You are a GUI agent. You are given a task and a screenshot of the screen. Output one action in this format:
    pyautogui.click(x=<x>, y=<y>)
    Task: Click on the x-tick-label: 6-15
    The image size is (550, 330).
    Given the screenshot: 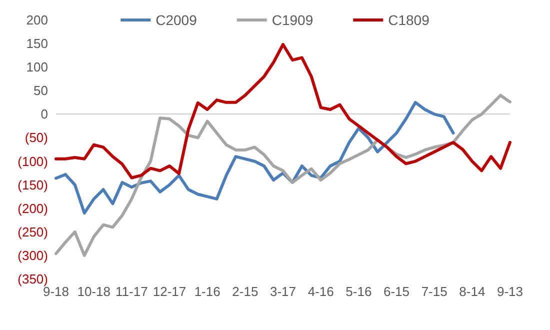 What is the action you would take?
    pyautogui.click(x=396, y=291)
    